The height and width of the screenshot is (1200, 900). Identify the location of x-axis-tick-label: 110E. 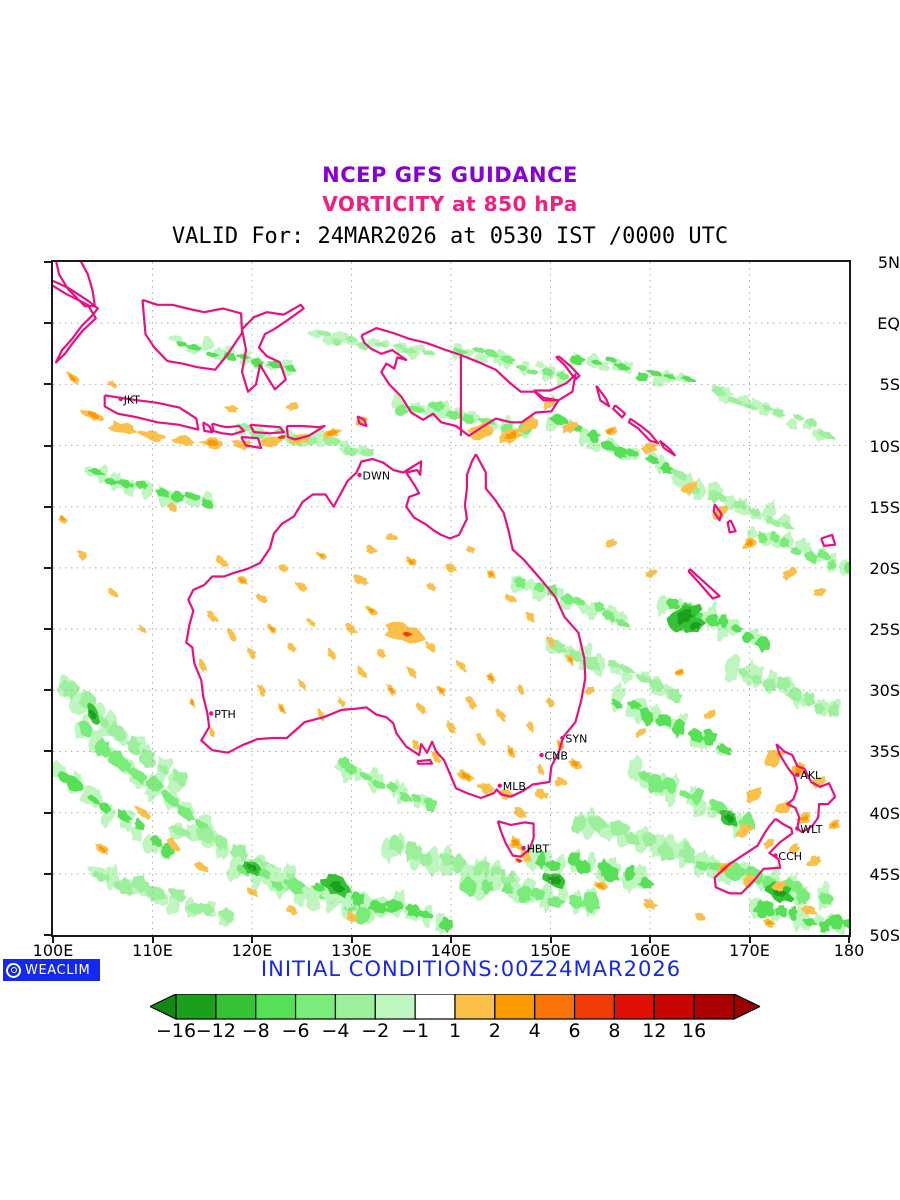
(152, 950).